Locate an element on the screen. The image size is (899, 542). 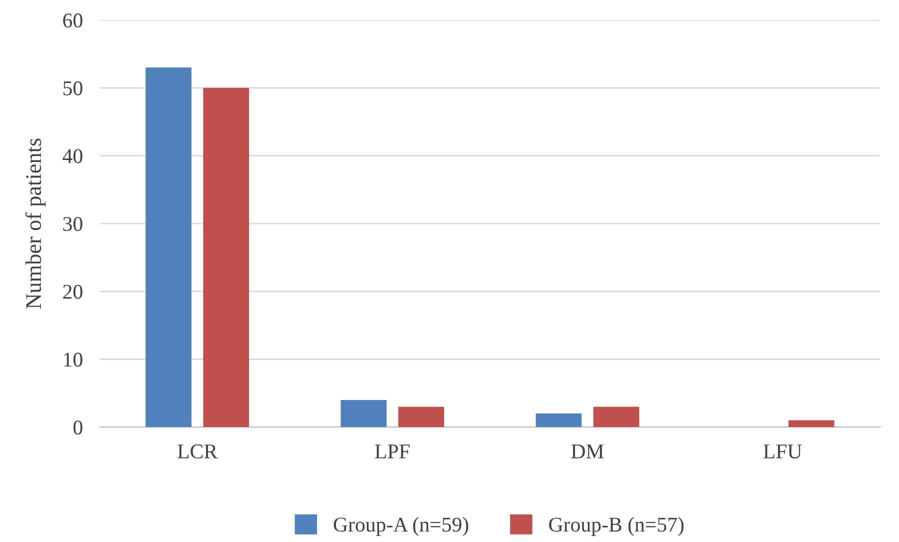
y-tick-label: 50 is located at coordinates (73, 88).